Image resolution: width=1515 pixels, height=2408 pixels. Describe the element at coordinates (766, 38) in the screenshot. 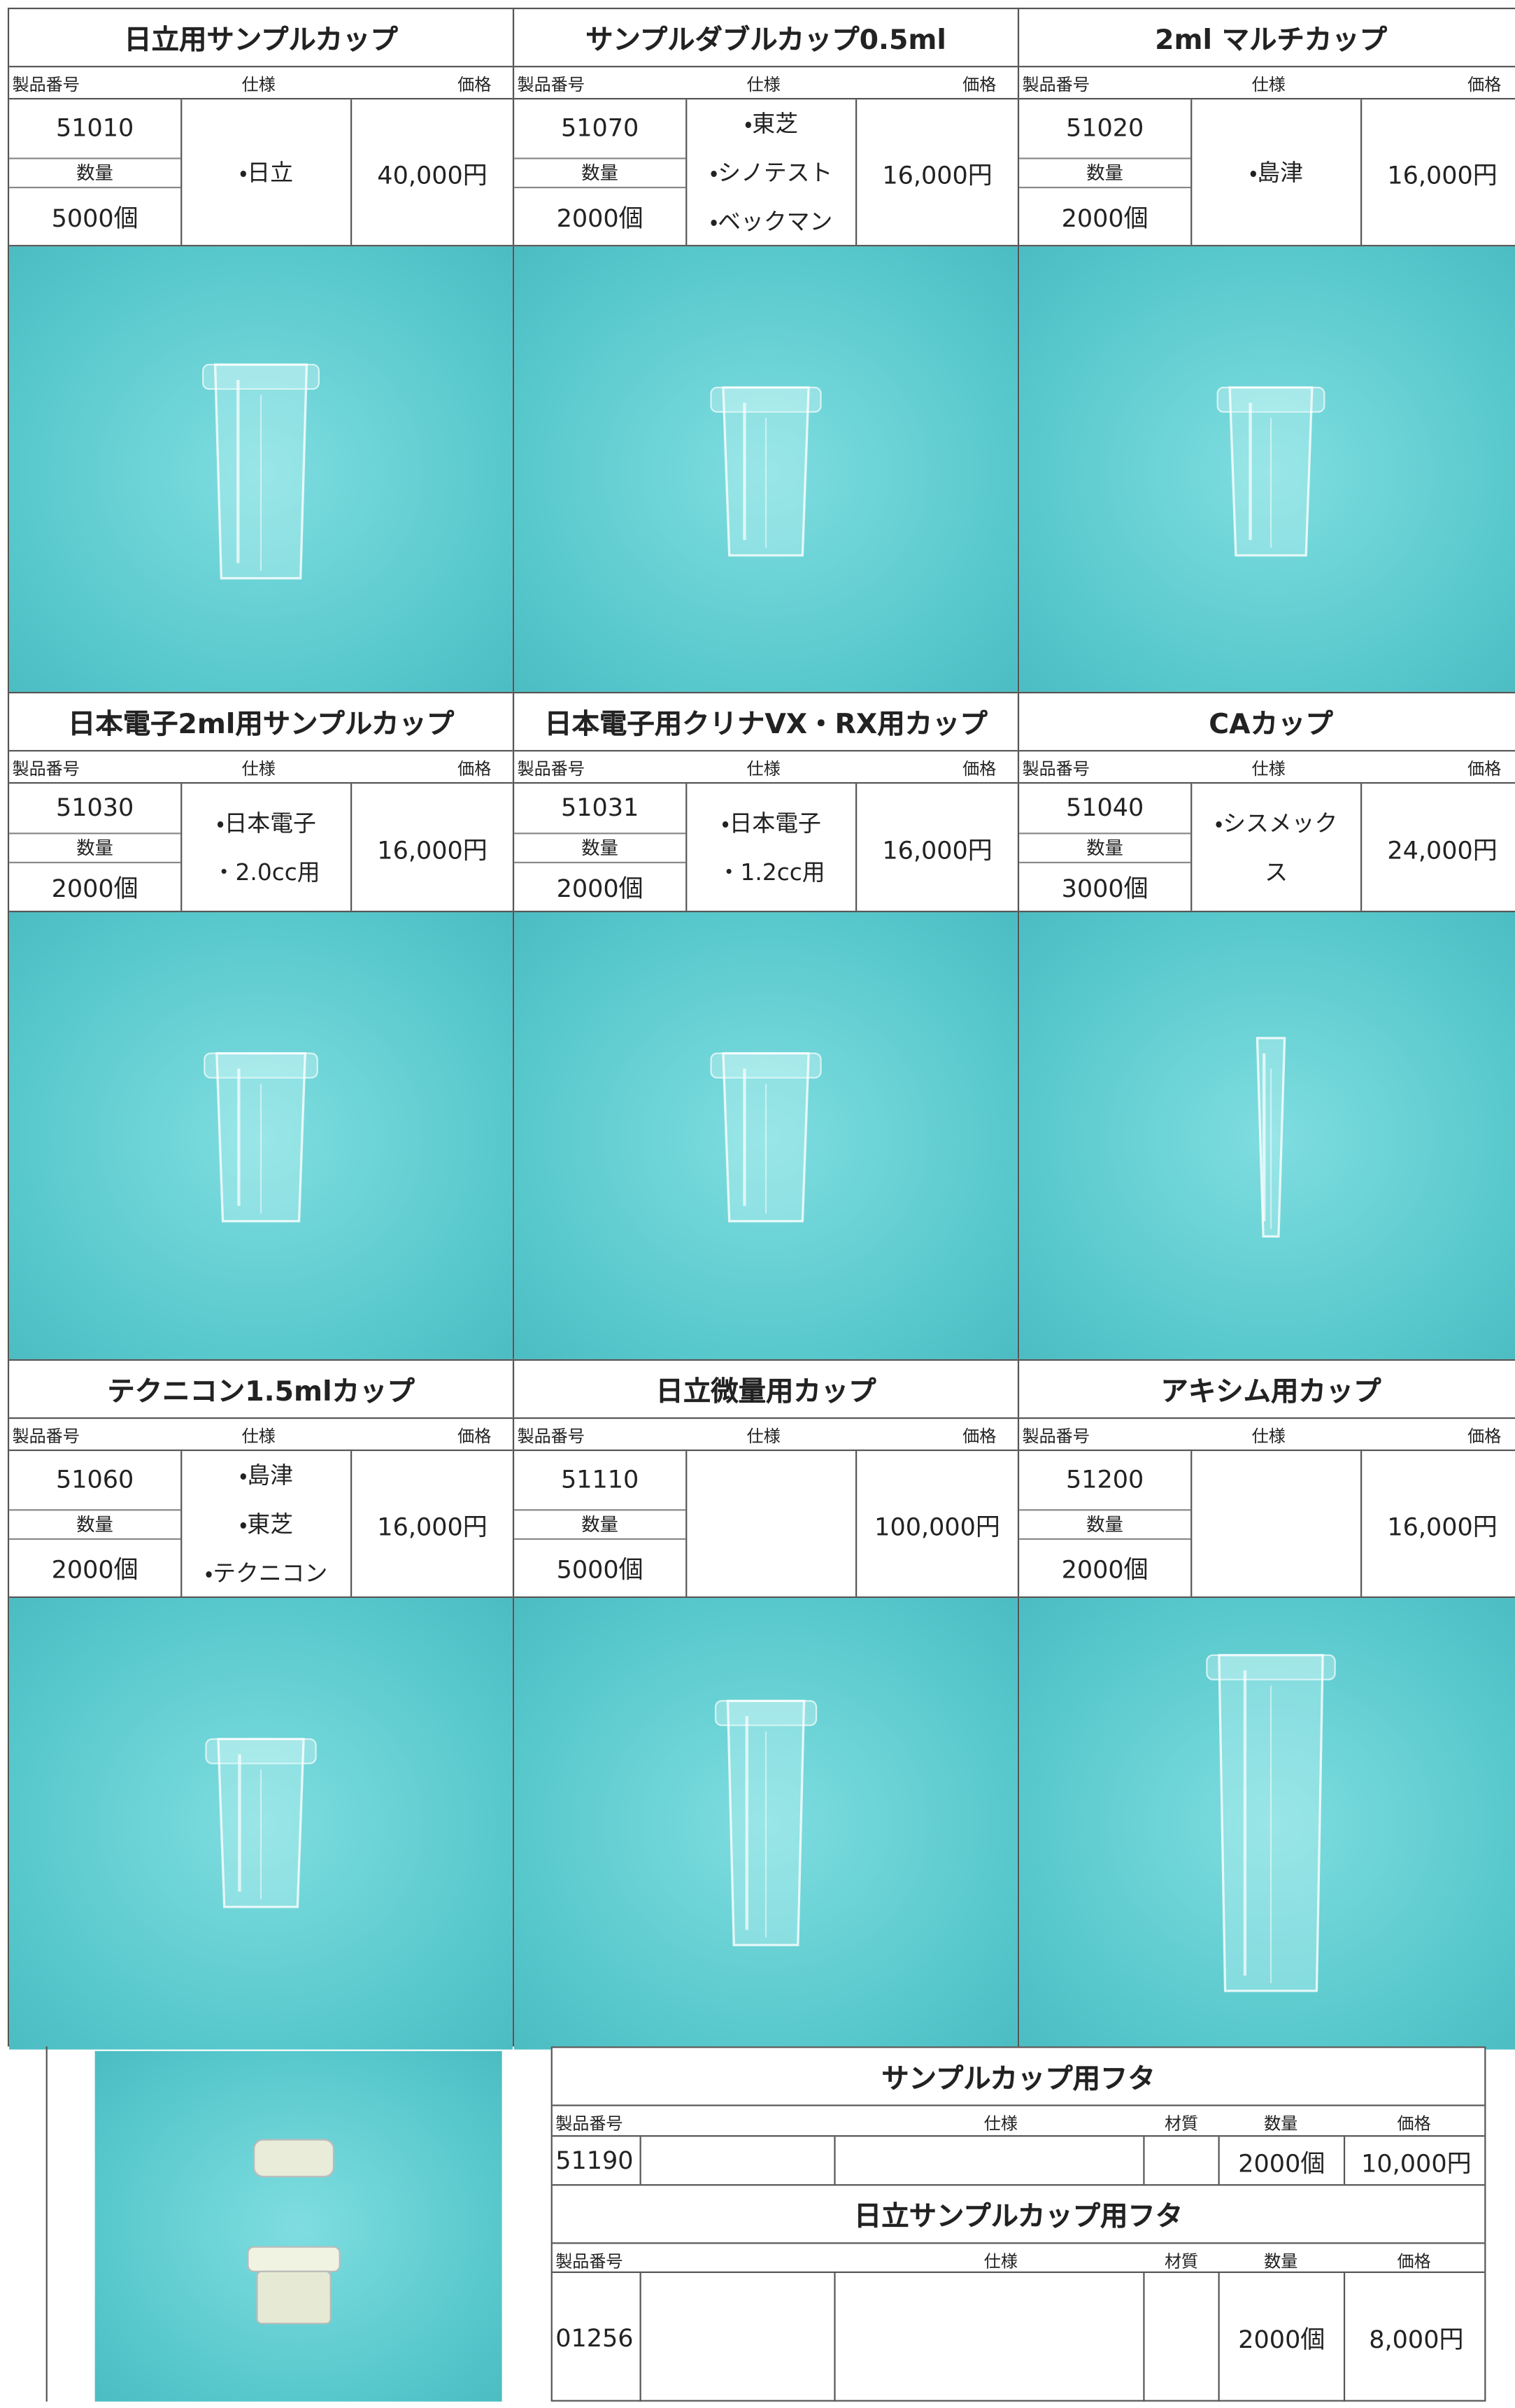

I see `product-title: サンプルダブルカップ0.5ml` at that location.